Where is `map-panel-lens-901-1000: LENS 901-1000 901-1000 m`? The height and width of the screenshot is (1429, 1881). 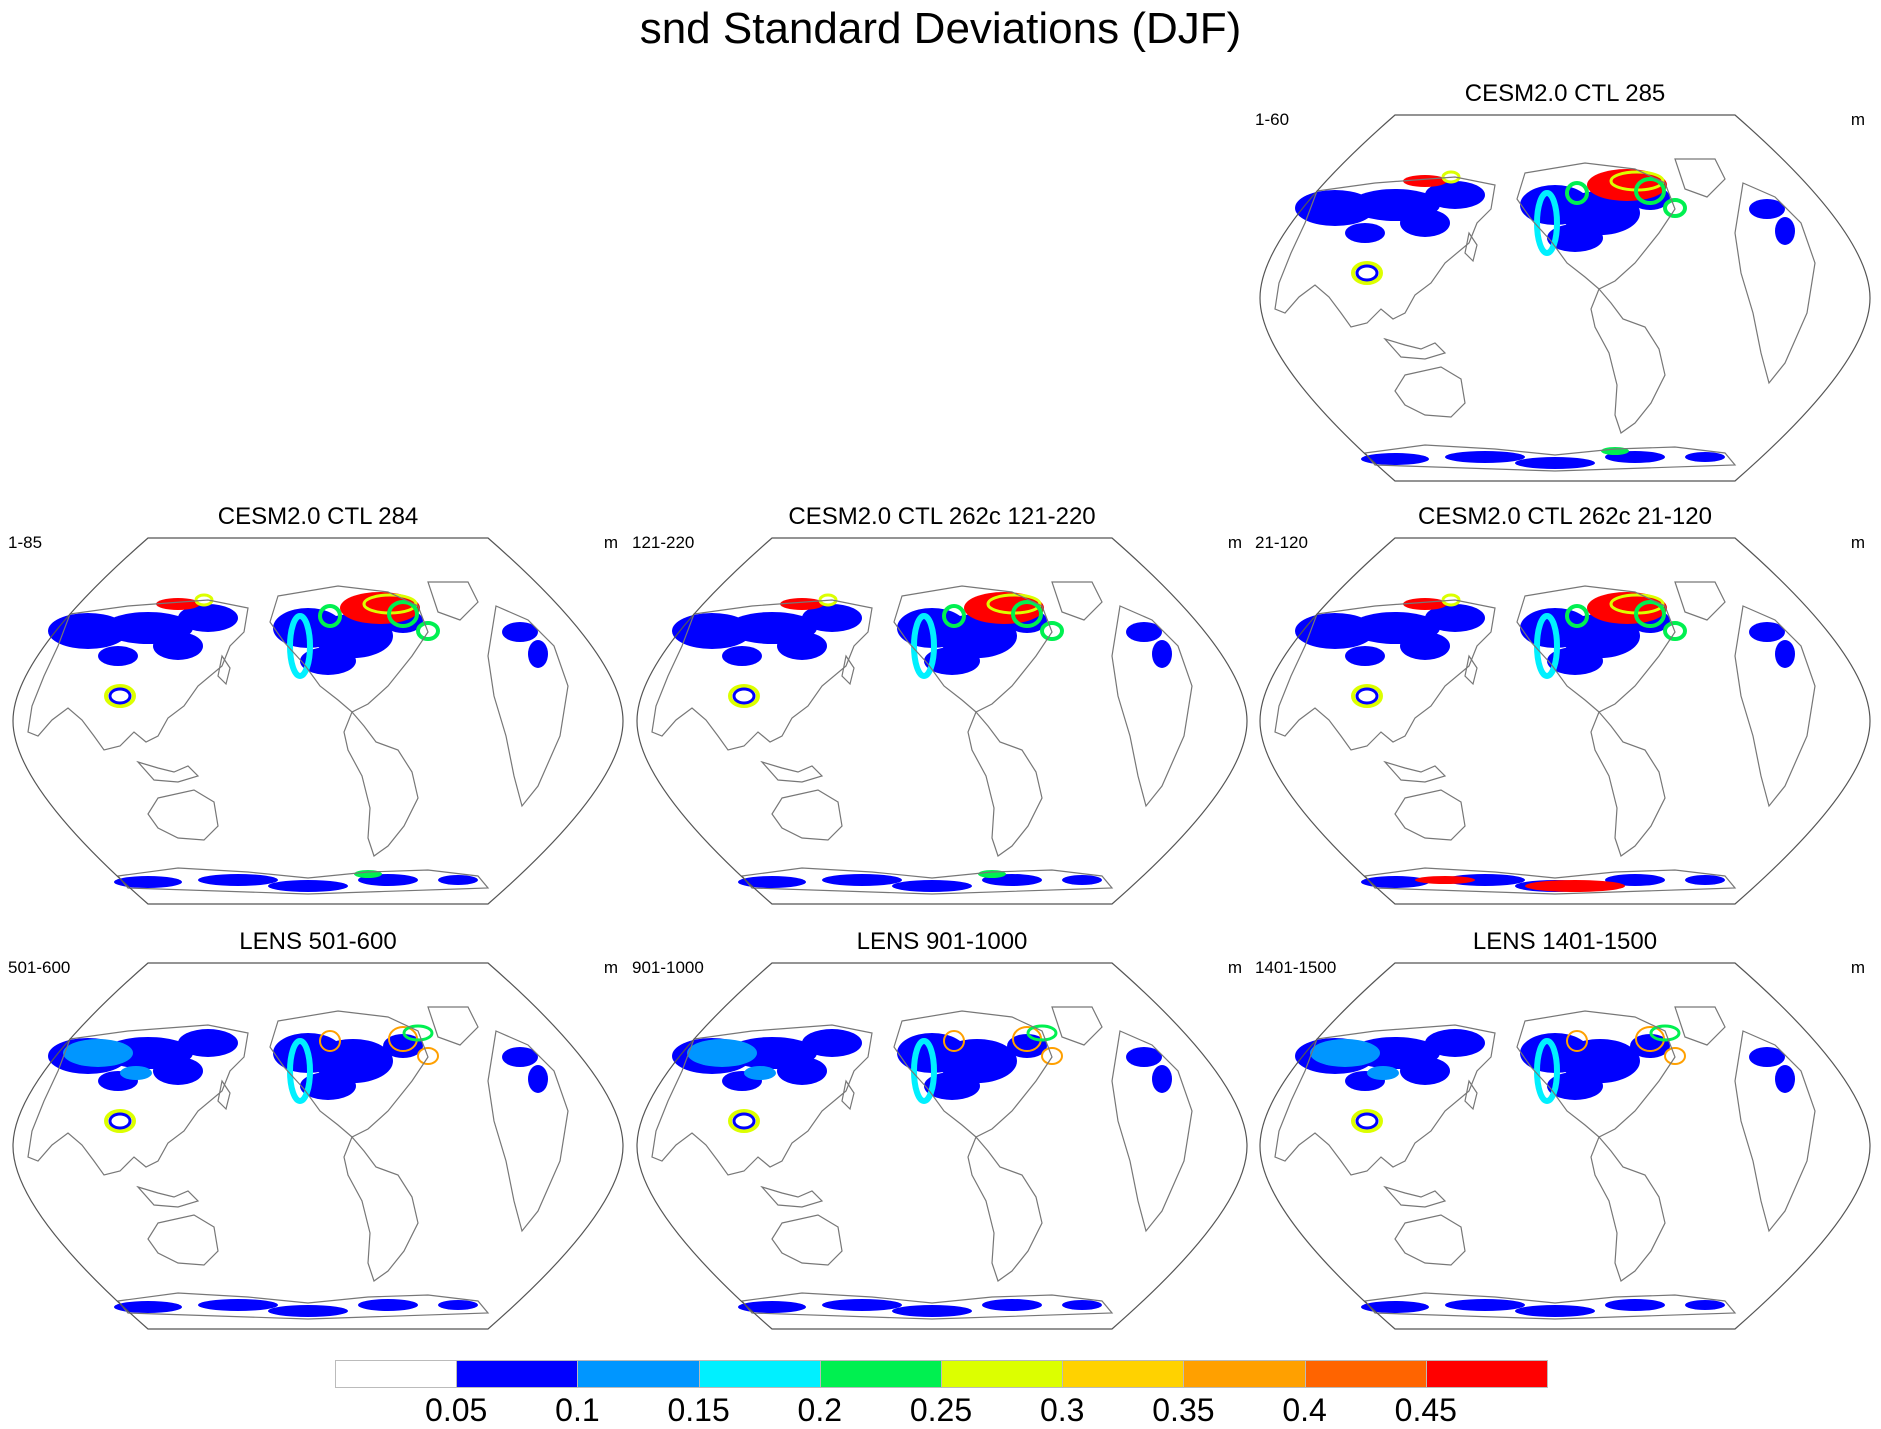 map-panel-lens-901-1000: LENS 901-1000 901-1000 m is located at coordinates (942, 1133).